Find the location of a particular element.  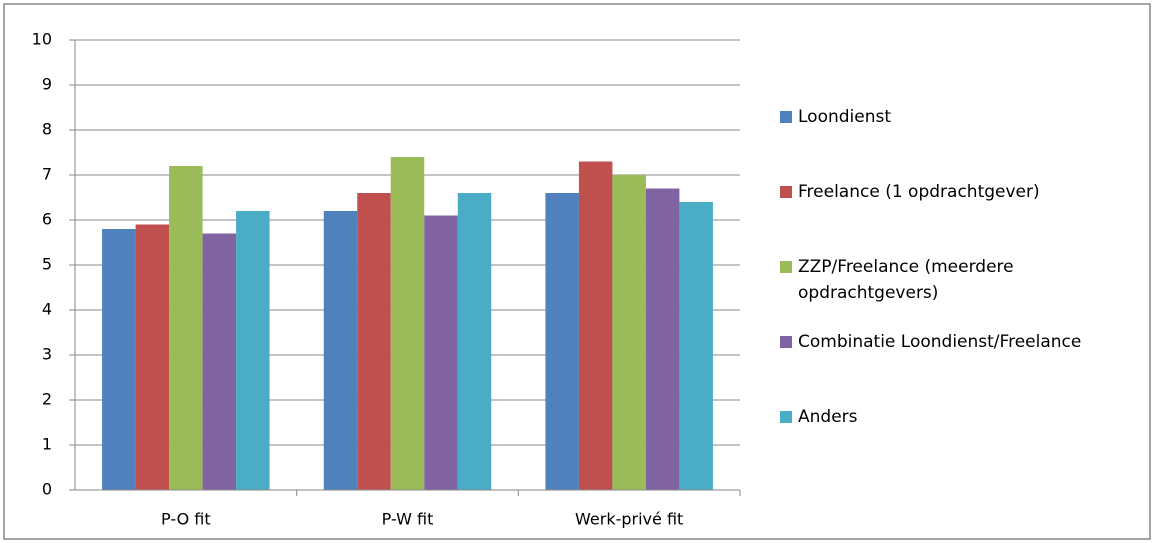

legend-item: Anders is located at coordinates (965, 417).